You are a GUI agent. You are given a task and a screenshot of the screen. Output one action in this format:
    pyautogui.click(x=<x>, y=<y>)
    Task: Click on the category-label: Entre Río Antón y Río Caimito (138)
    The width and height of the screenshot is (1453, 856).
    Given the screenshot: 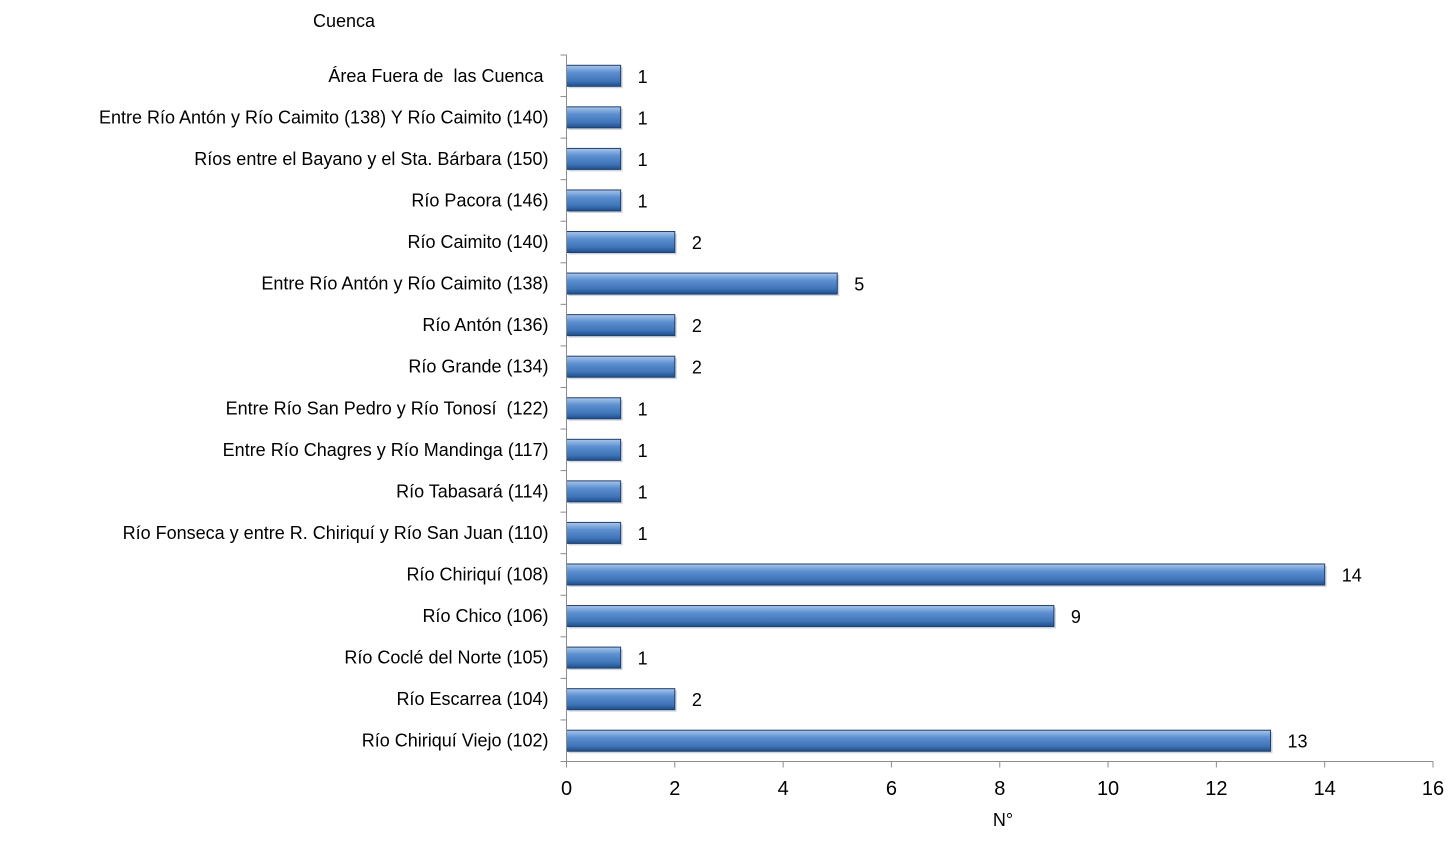 What is the action you would take?
    pyautogui.click(x=404, y=284)
    